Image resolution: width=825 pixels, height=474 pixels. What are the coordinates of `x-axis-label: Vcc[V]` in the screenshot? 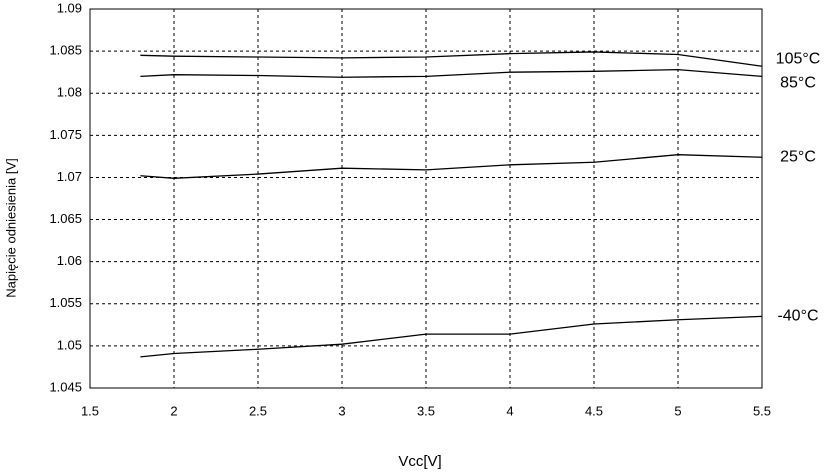 It's located at (419, 461).